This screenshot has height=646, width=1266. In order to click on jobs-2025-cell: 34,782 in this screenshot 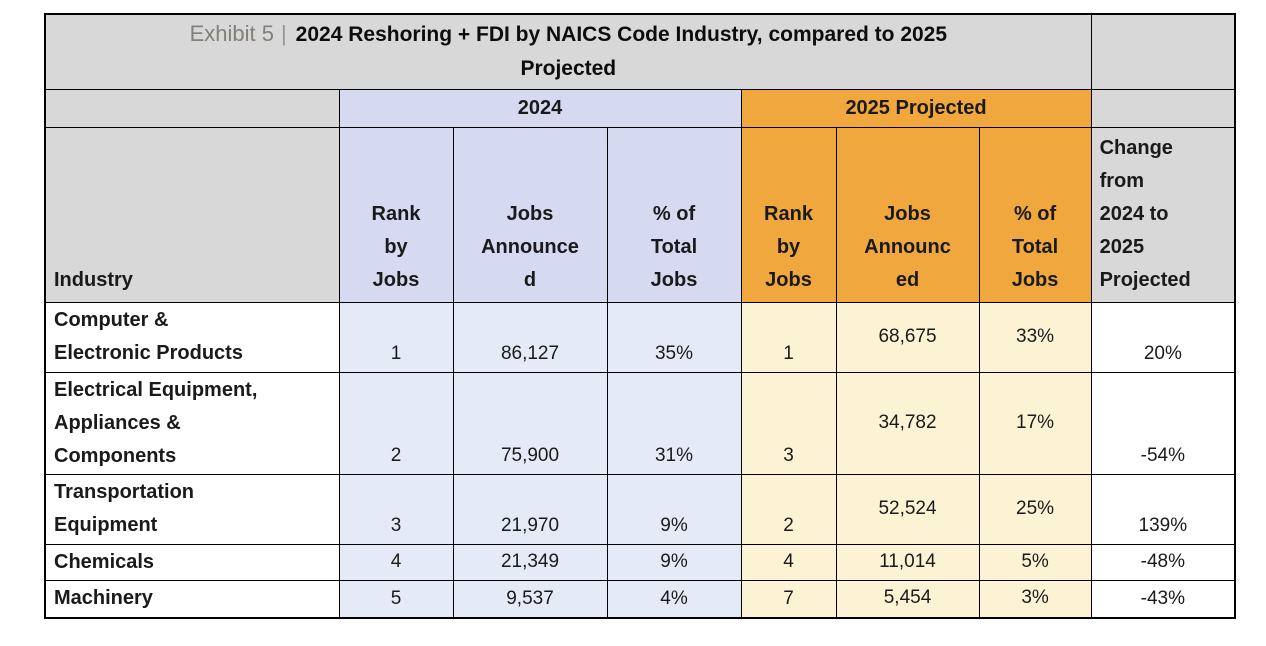, I will do `click(907, 423)`.